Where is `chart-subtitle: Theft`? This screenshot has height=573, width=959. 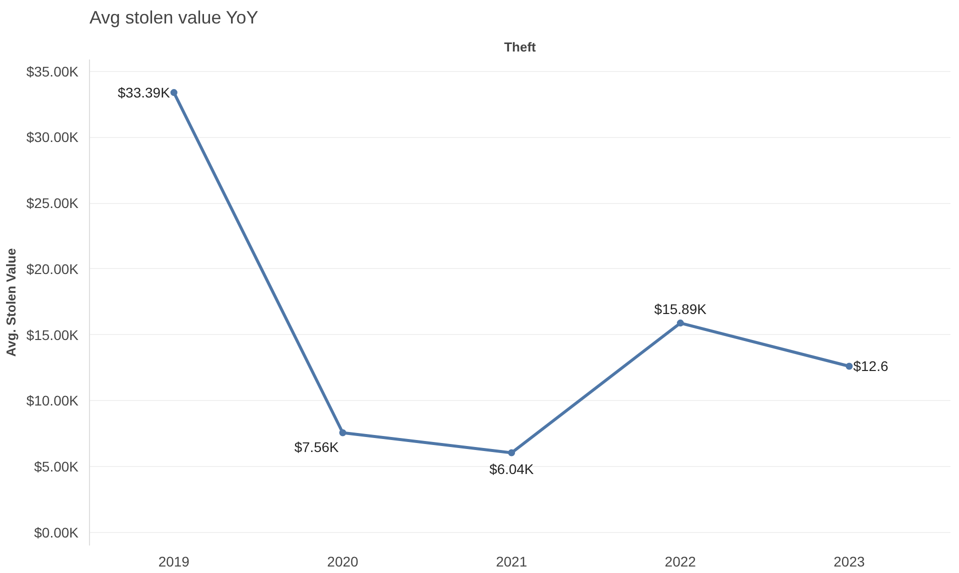
chart-subtitle: Theft is located at coordinates (520, 47).